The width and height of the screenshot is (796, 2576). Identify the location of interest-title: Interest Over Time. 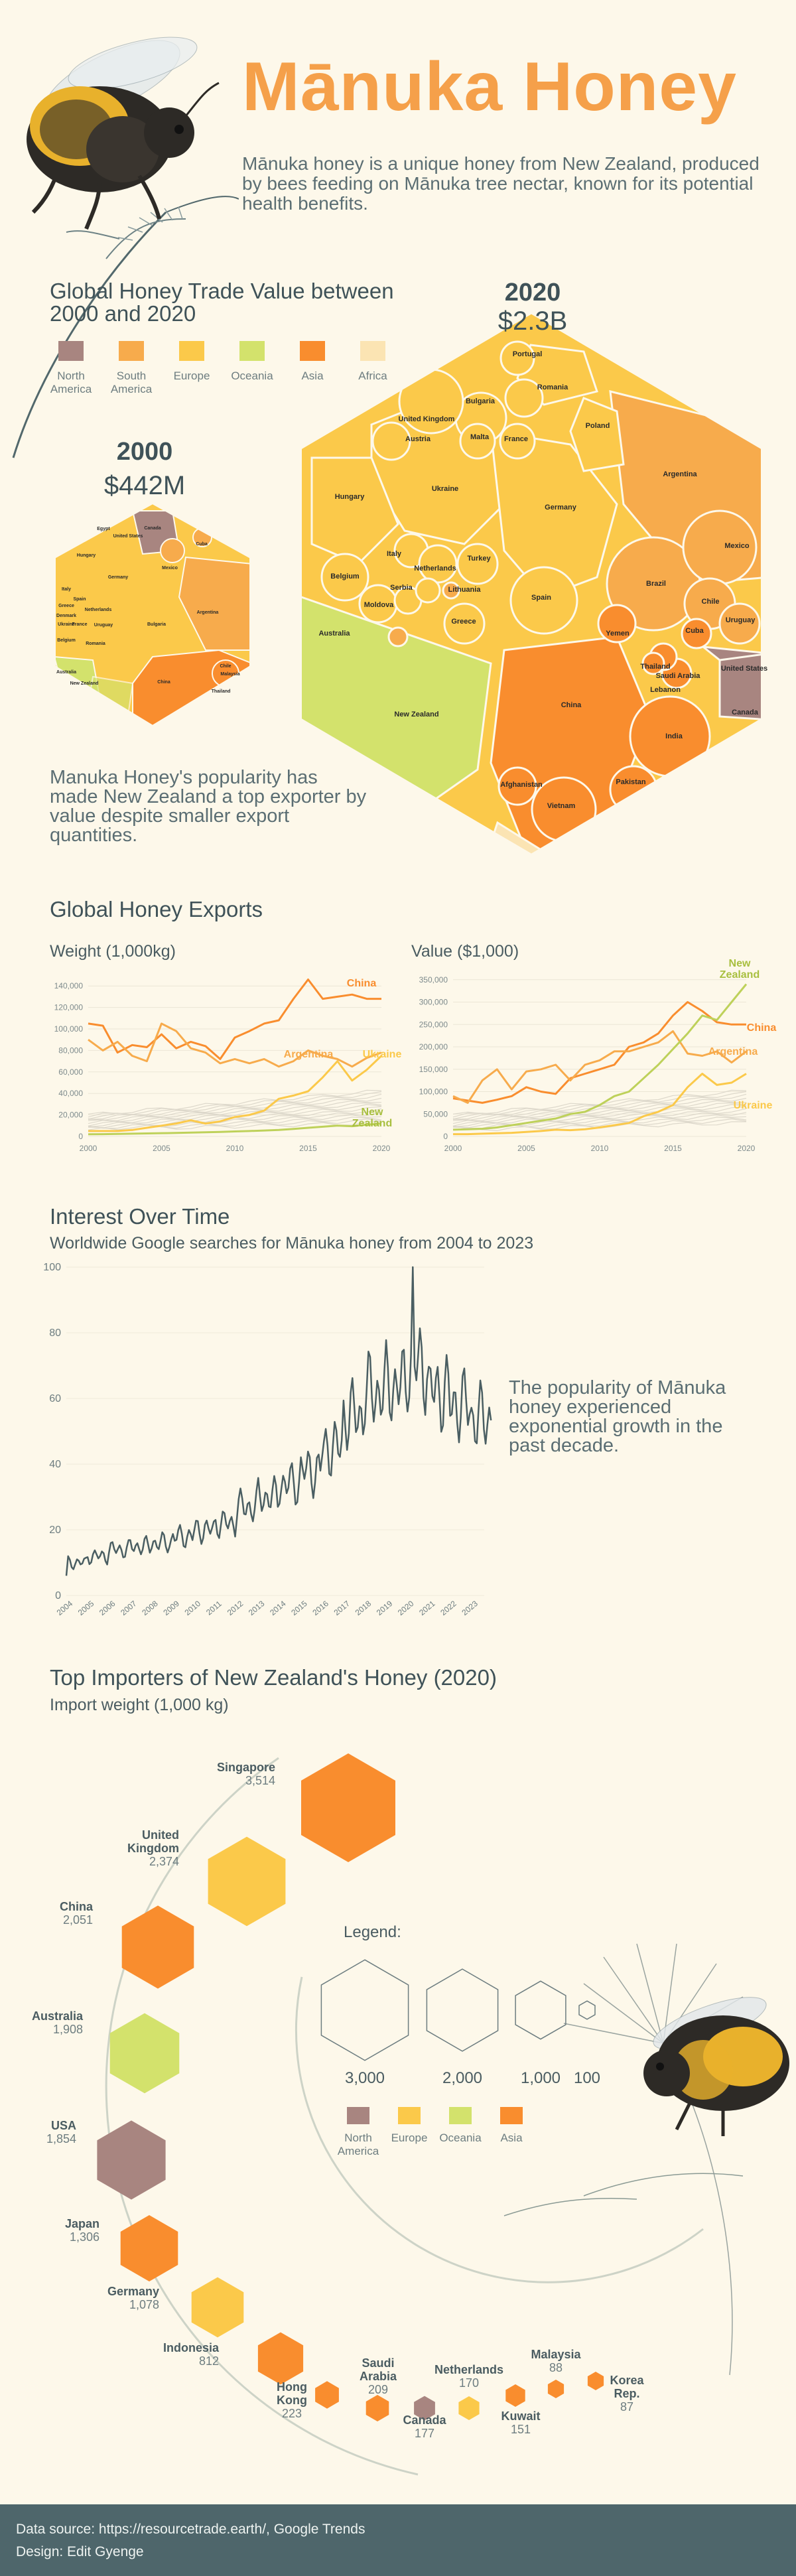
(140, 1216).